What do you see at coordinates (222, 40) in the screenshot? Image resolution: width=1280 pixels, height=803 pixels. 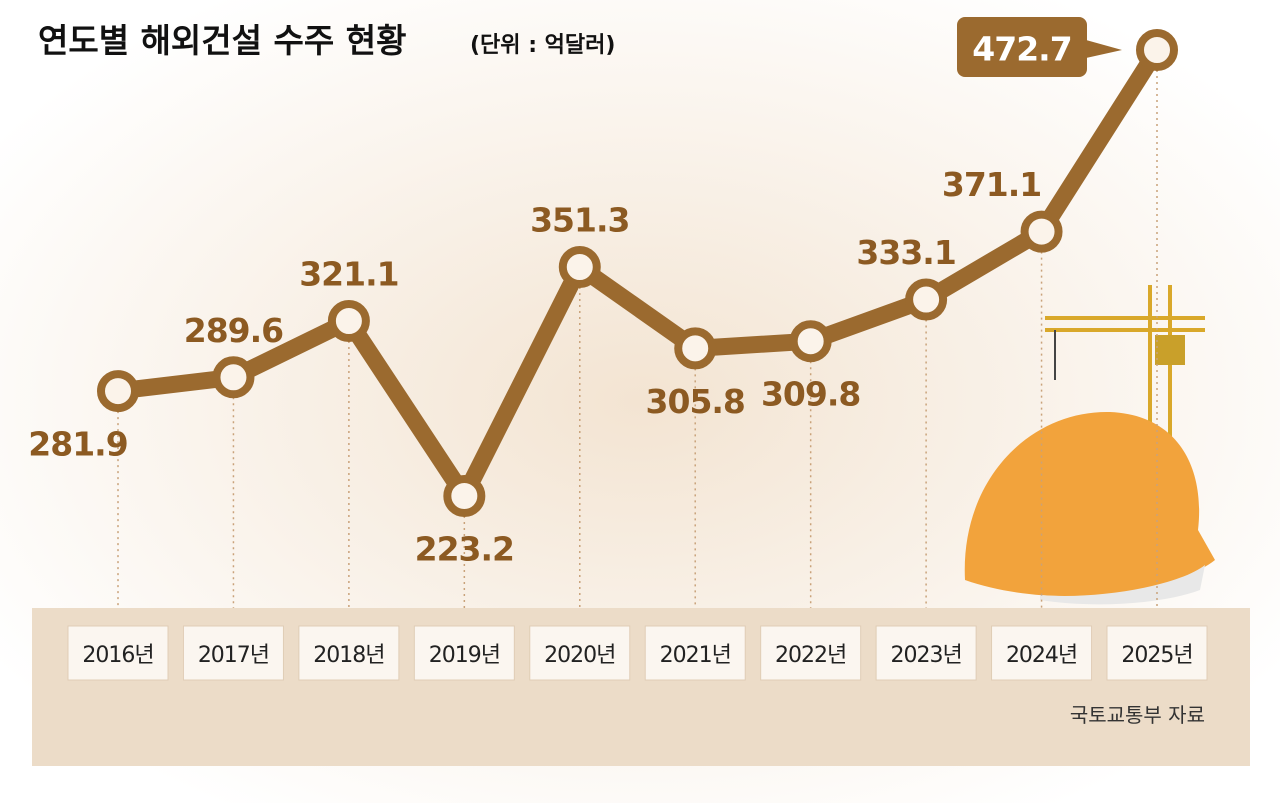 I see `chart-title: 연도별 해외건설 수주 현황` at bounding box center [222, 40].